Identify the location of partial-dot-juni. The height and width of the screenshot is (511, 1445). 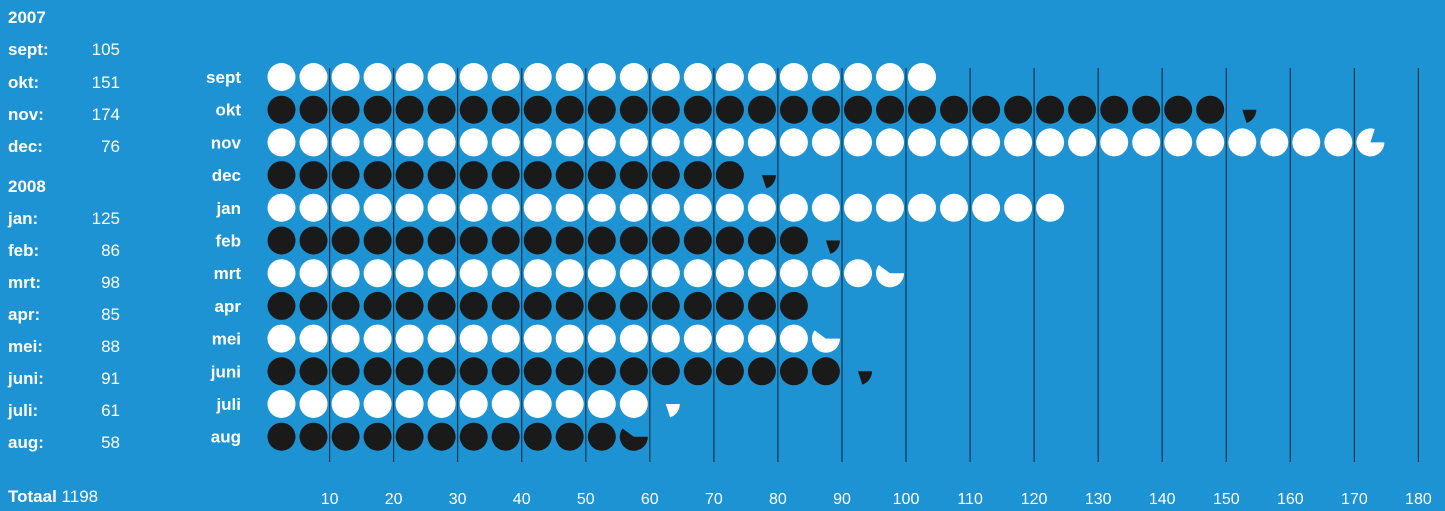
(865, 378).